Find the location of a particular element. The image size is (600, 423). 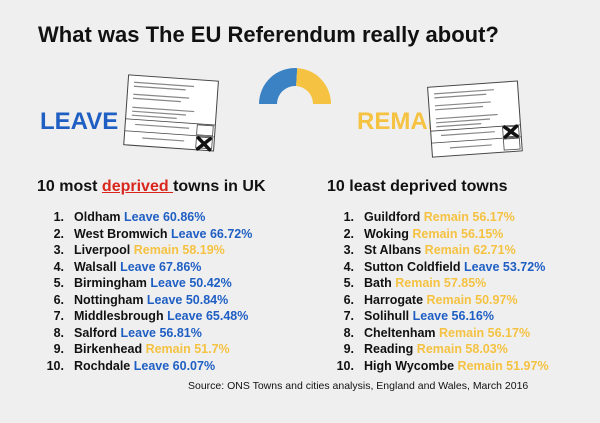

town-name: West Bromwich is located at coordinates (121, 233).